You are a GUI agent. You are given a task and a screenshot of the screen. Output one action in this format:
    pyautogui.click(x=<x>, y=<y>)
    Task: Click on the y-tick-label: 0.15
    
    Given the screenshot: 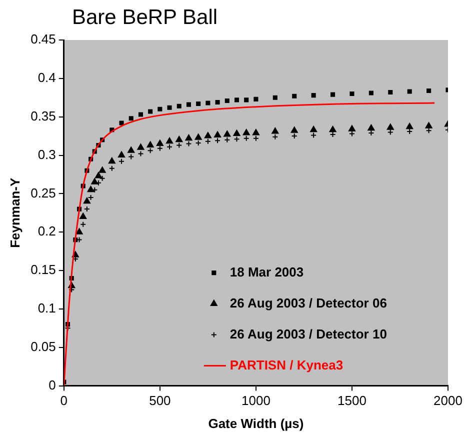 What is the action you would take?
    pyautogui.click(x=43, y=270)
    